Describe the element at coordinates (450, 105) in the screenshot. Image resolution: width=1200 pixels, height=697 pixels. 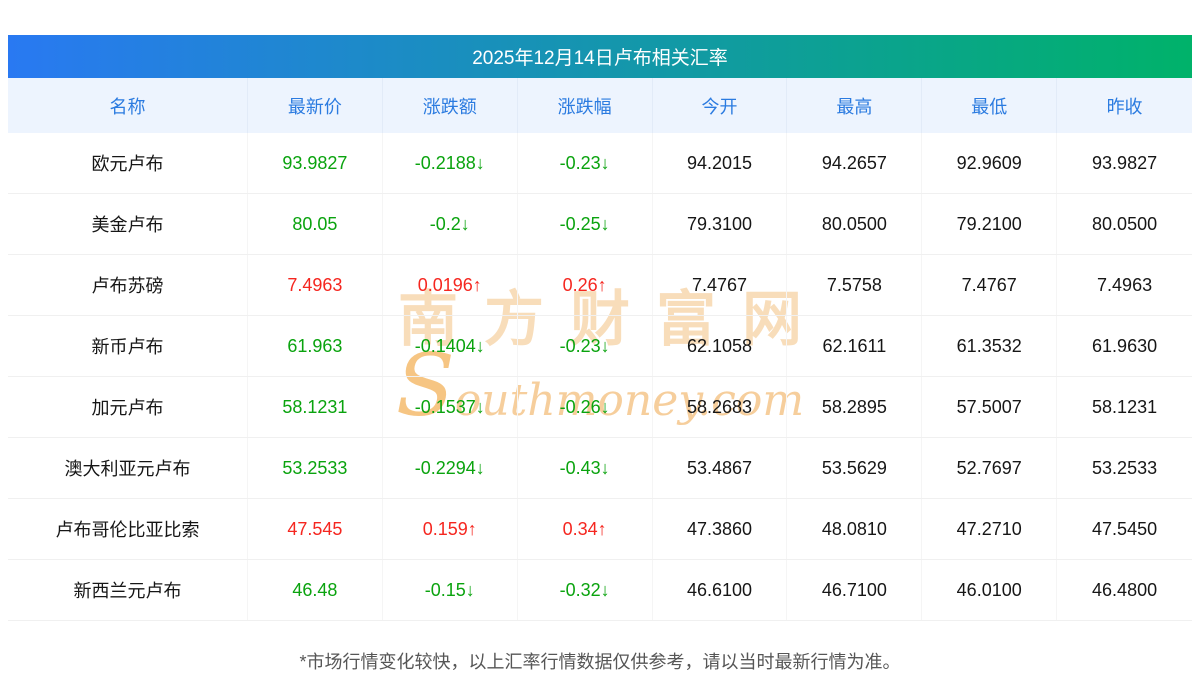
I see `column-header: 涨跌额` at that location.